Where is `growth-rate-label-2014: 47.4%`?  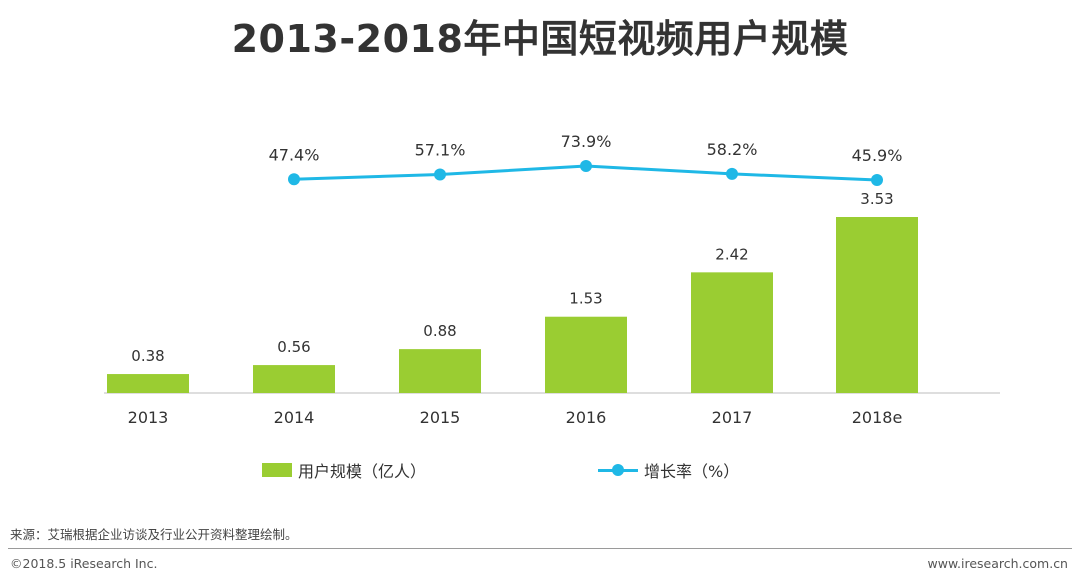
growth-rate-label-2014: 47.4% is located at coordinates (294, 154).